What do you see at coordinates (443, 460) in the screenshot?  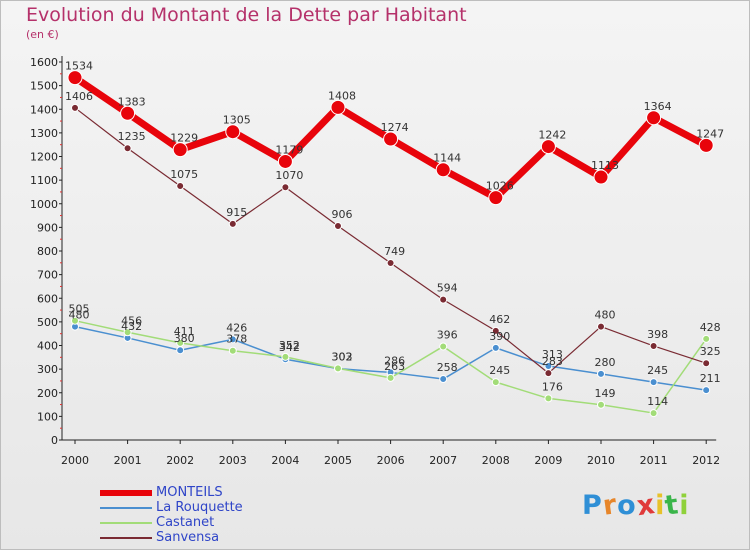 I see `x-tick-label: 2007` at bounding box center [443, 460].